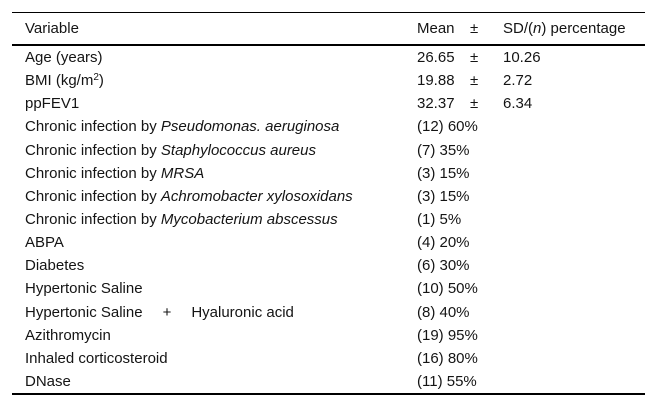  I want to click on row-count-percentage: (12) 60%, so click(447, 127).